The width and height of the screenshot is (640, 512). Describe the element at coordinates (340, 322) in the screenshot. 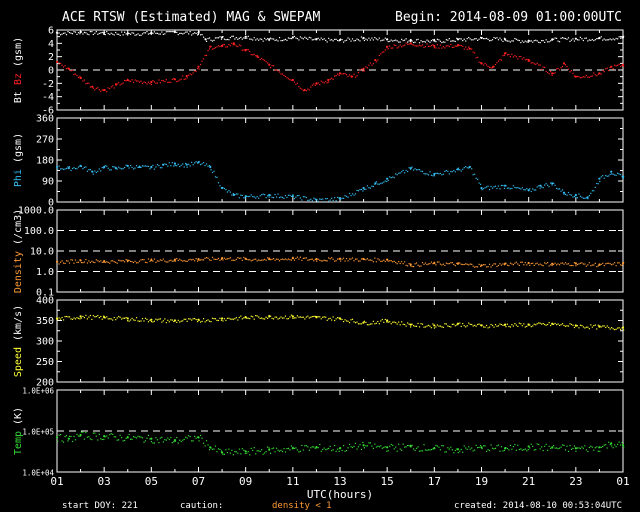

I see `series-speed` at that location.